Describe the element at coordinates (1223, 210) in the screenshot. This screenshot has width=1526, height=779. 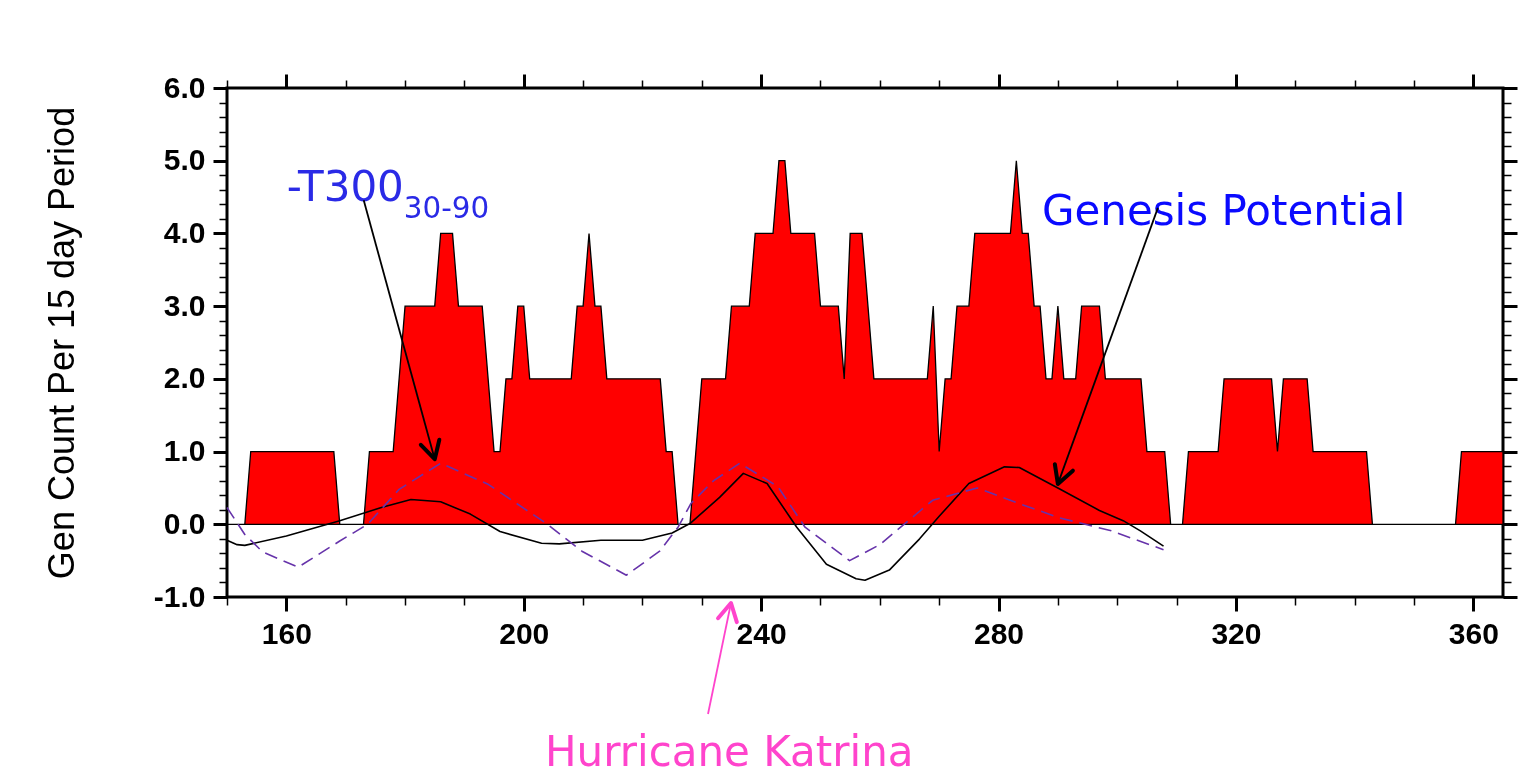
I see `annotation: Genesis Potential` at that location.